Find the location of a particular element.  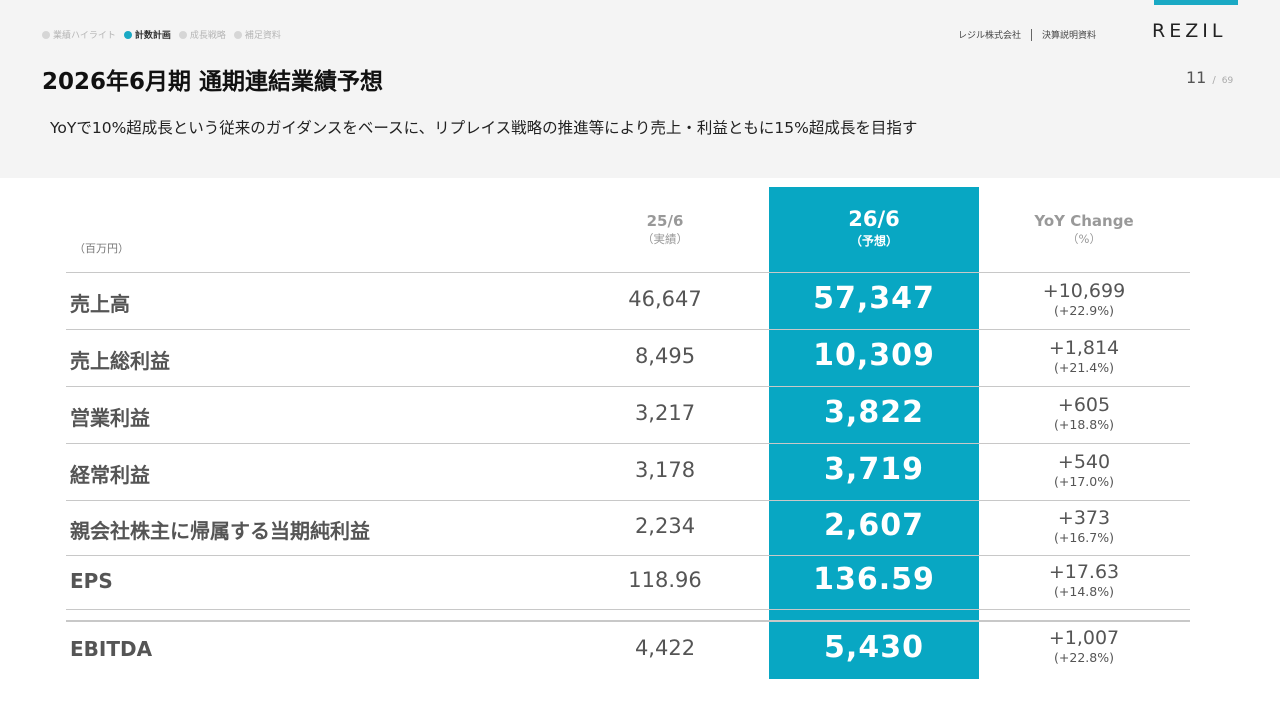

yoy-absolute: +1,814 is located at coordinates (1084, 348).